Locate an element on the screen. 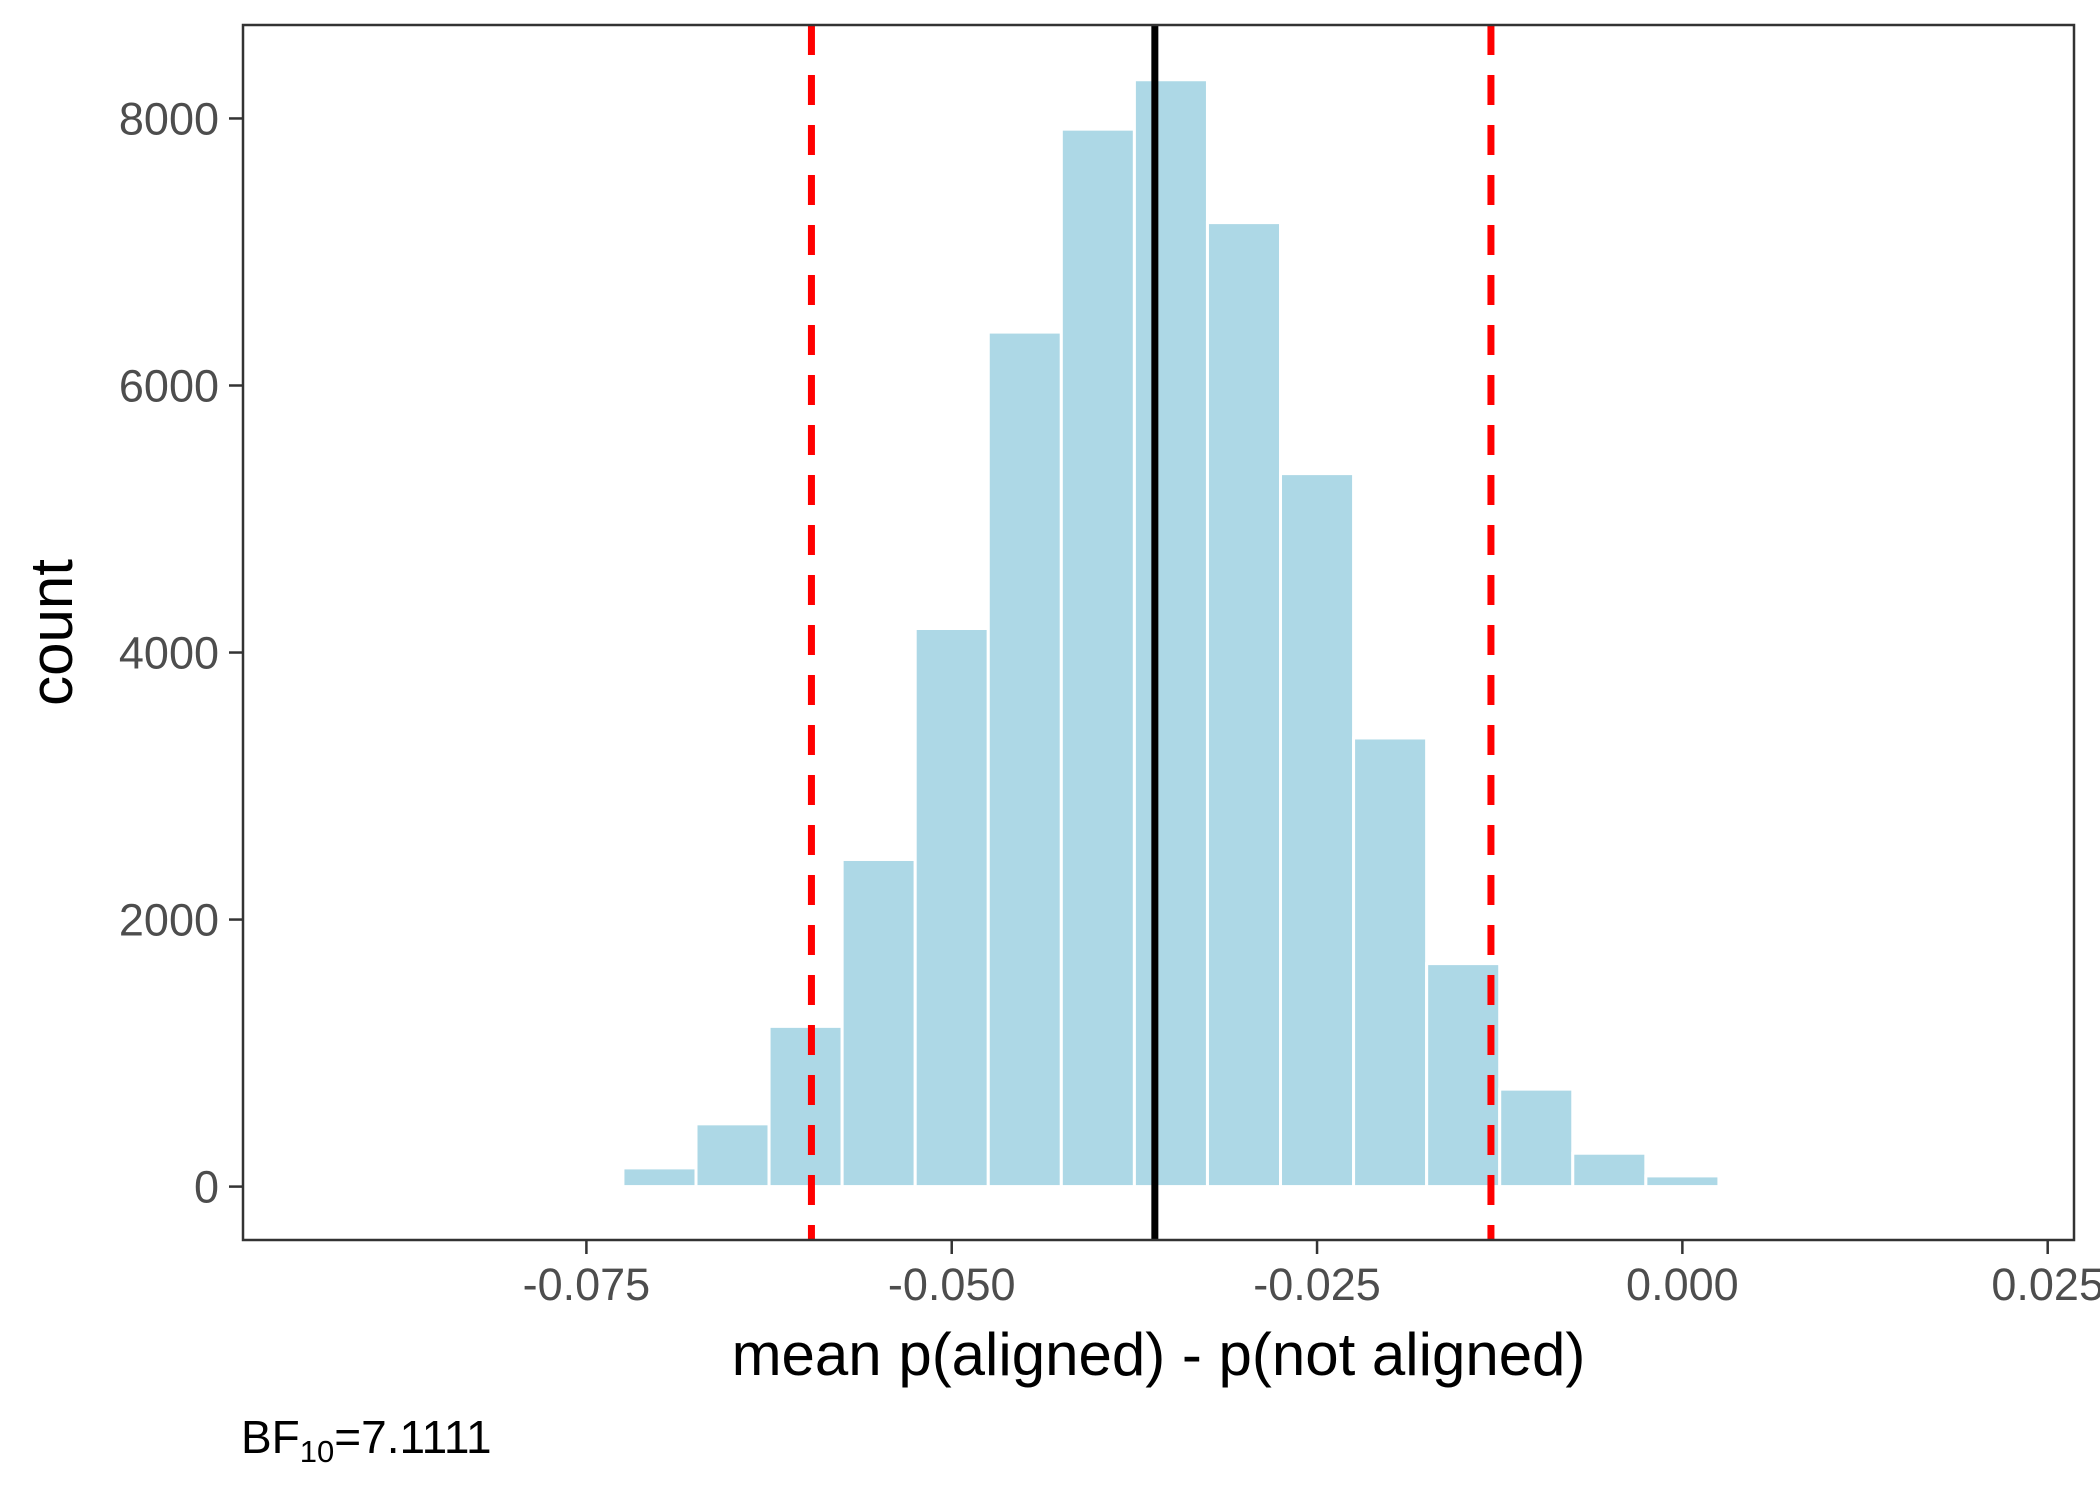 Image resolution: width=2100 pixels, height=1500 pixels. y-axis: 0 2000 4000 6000 8000 is located at coordinates (181, 653).